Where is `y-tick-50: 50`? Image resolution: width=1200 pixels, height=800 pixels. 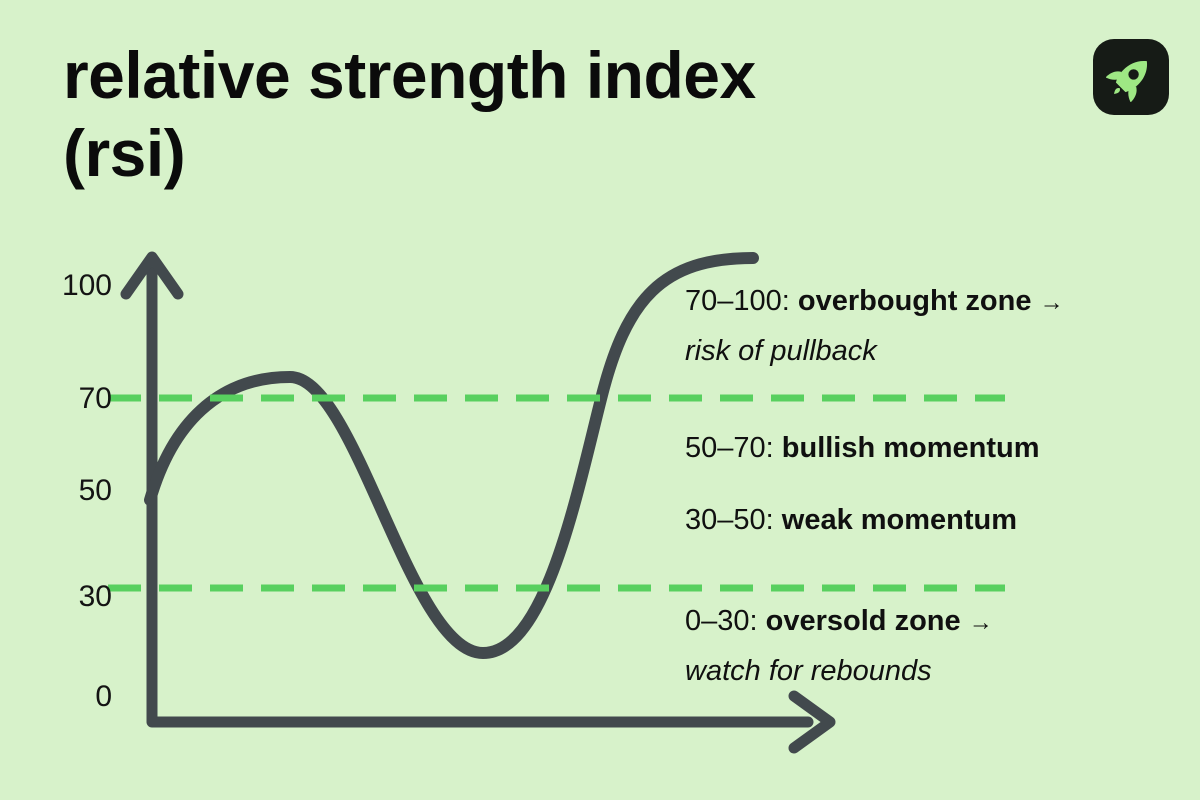 y-tick-50: 50 is located at coordinates (95, 490).